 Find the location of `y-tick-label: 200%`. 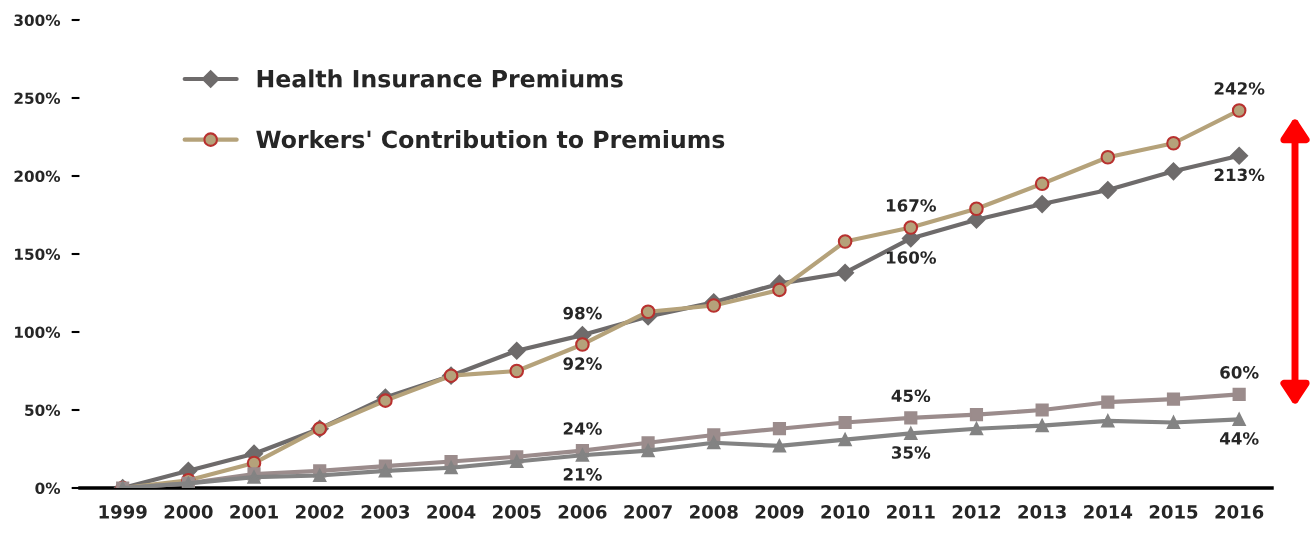

y-tick-label: 200% is located at coordinates (37, 176).